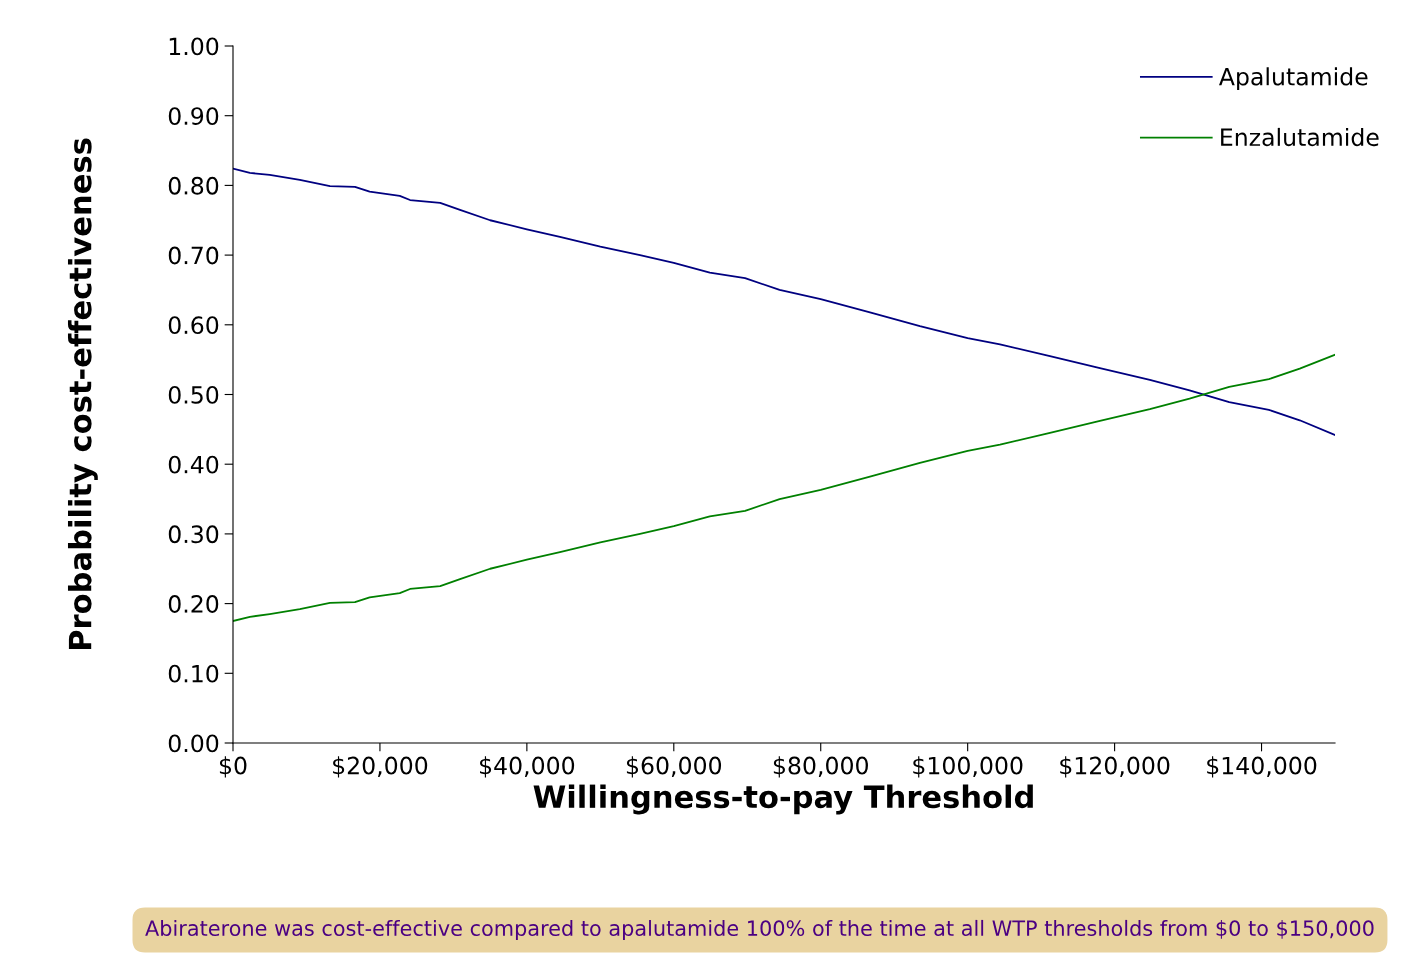  Describe the element at coordinates (1300, 137) in the screenshot. I see `legend-label: Enzalutamide` at that location.